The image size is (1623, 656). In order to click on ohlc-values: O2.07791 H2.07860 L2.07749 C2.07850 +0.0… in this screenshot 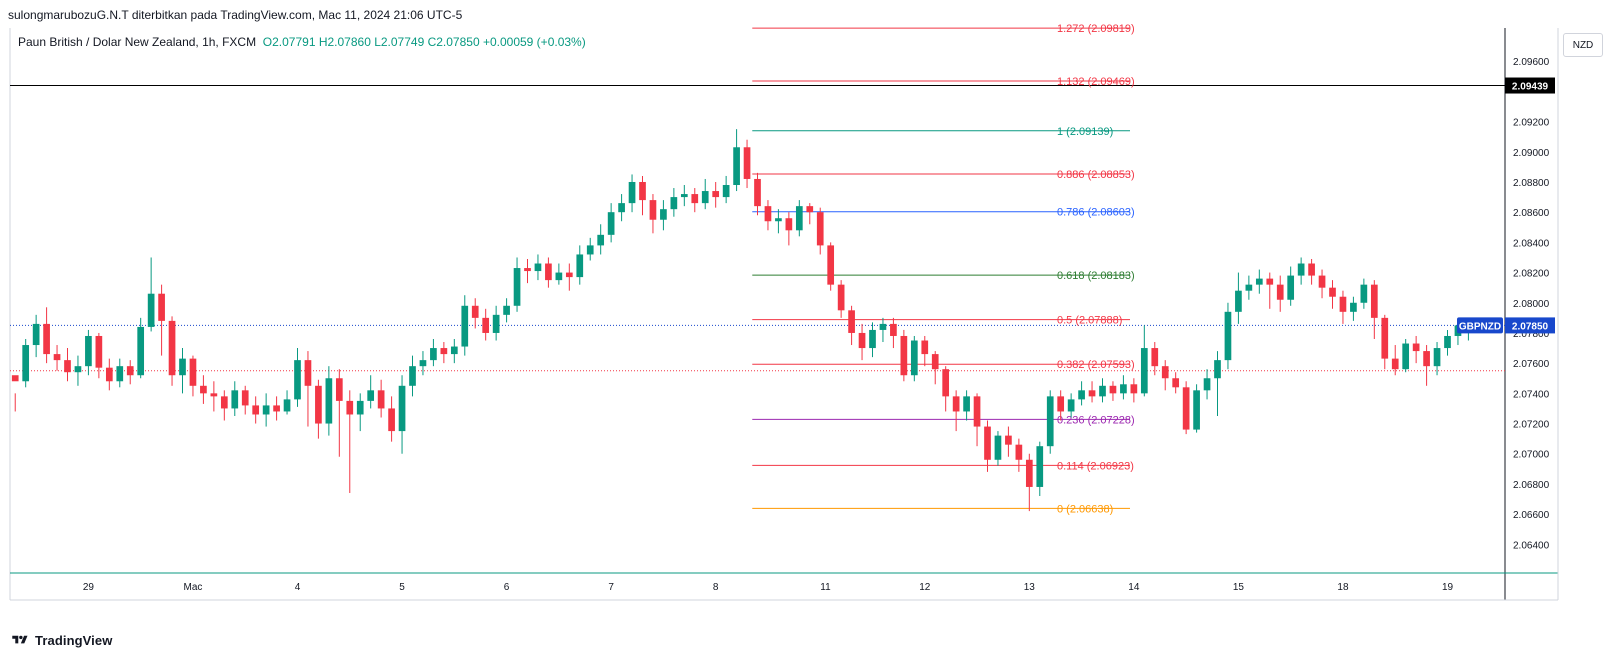, I will do `click(424, 42)`.